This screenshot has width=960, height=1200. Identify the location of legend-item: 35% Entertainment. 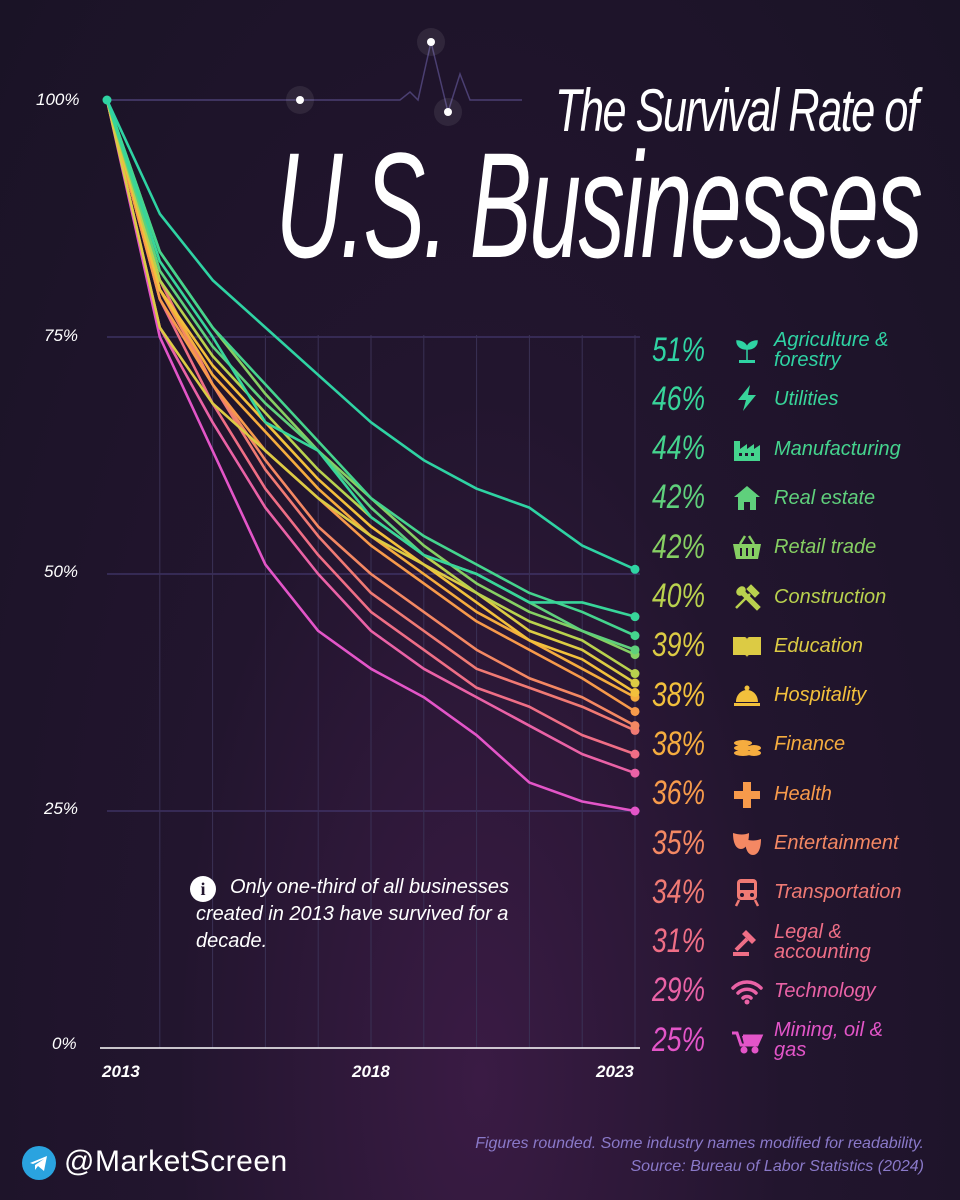
(775, 843).